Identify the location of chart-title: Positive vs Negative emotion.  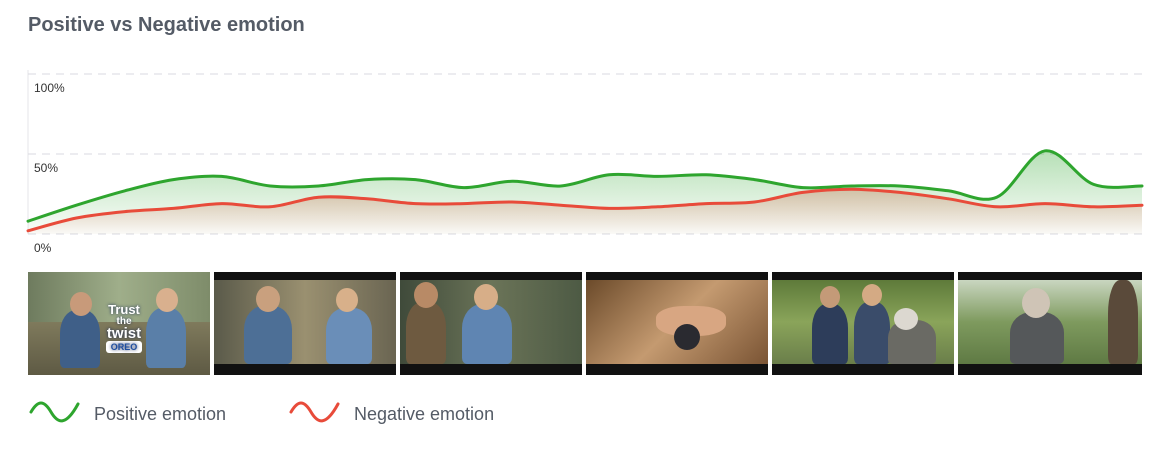
(166, 25).